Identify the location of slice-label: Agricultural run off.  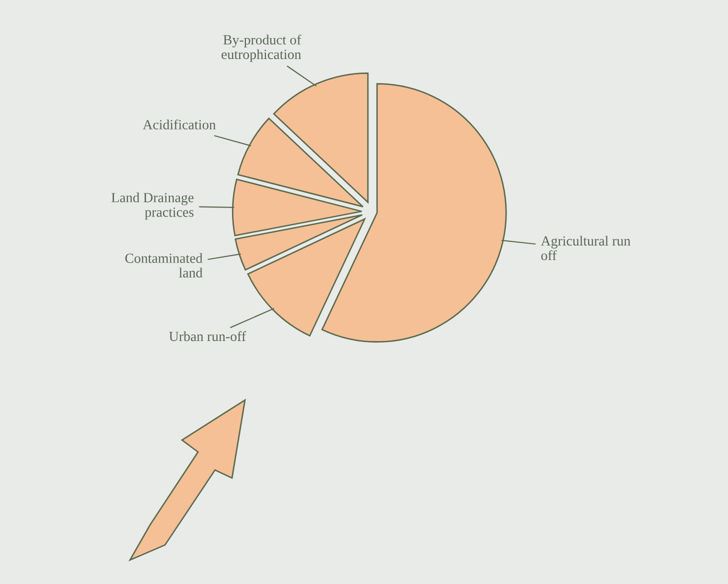
(585, 248).